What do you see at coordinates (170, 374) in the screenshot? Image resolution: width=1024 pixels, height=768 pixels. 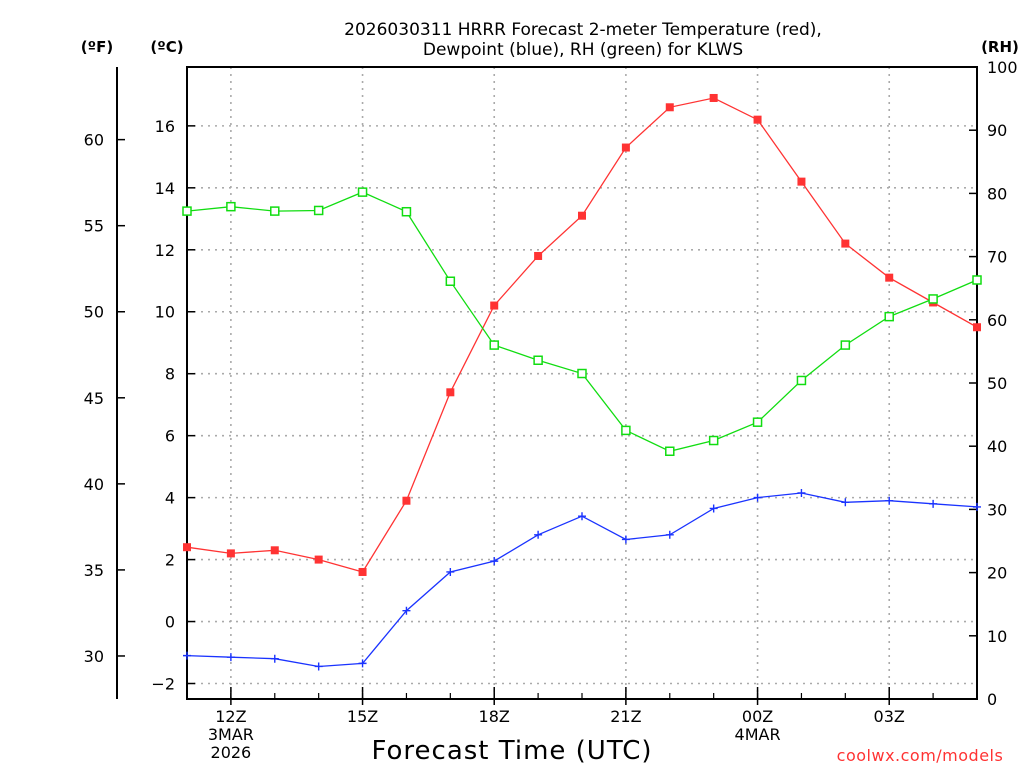 I see `celsius-tick-label: 8` at bounding box center [170, 374].